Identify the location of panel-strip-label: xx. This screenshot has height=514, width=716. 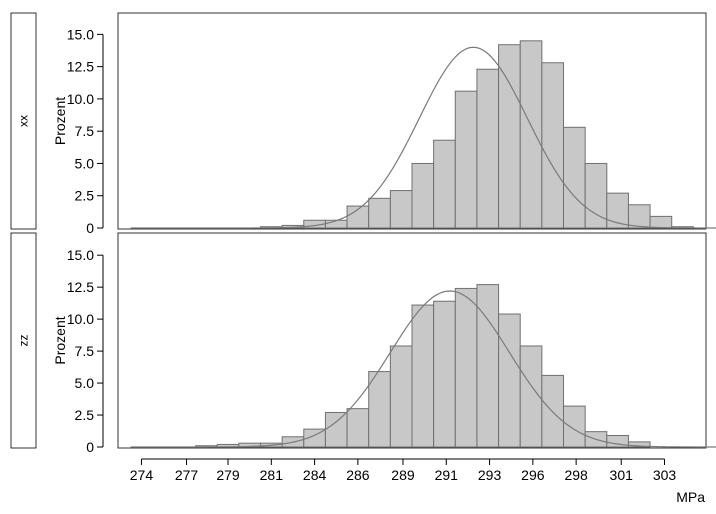
(24, 121).